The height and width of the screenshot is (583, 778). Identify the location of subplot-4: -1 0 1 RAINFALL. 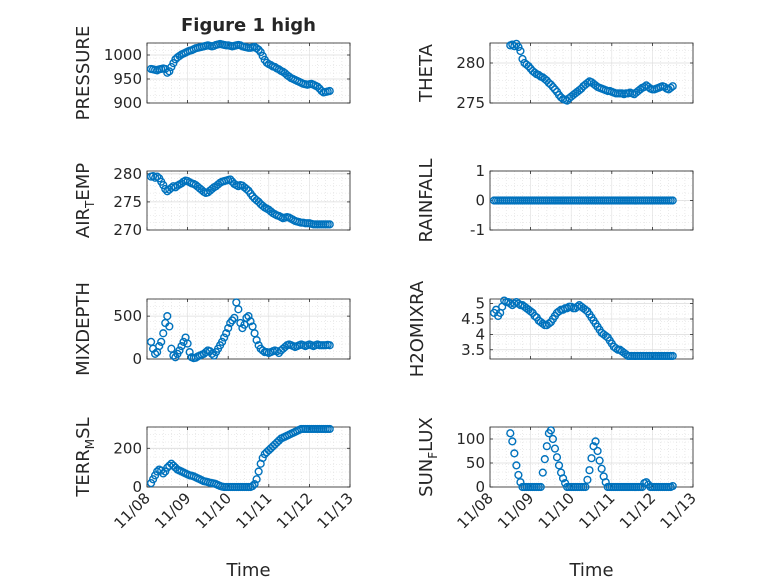
(555, 200).